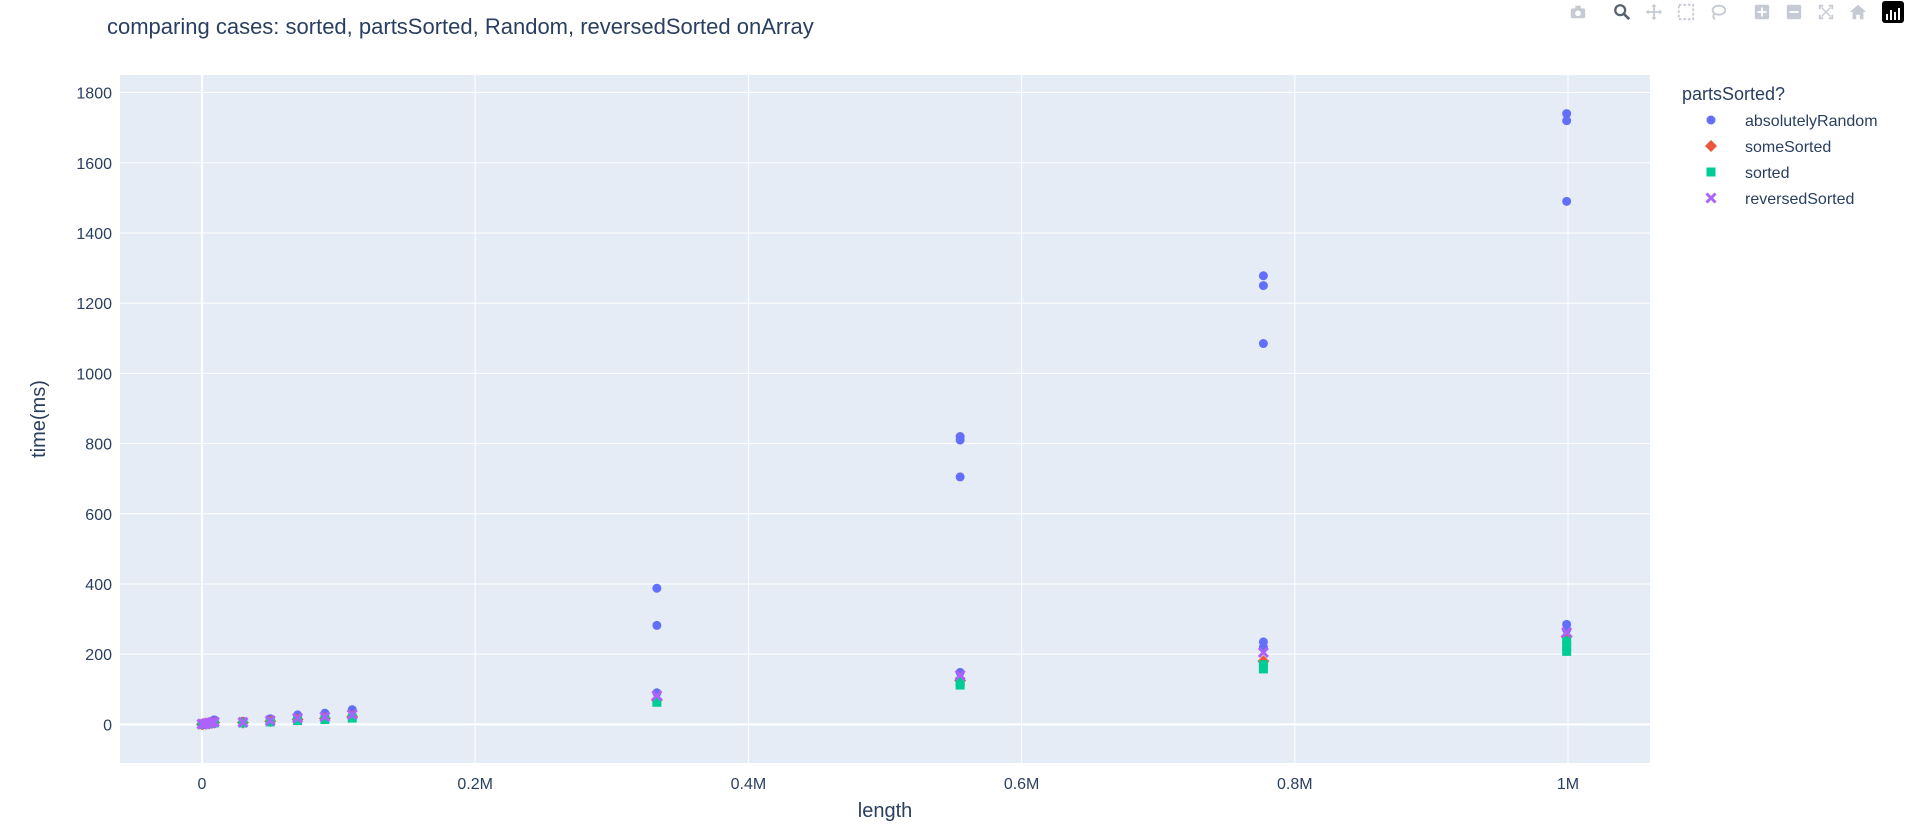 This screenshot has height=834, width=1920. Describe the element at coordinates (1295, 784) in the screenshot. I see `x-tick-label: 0.8M` at that location.